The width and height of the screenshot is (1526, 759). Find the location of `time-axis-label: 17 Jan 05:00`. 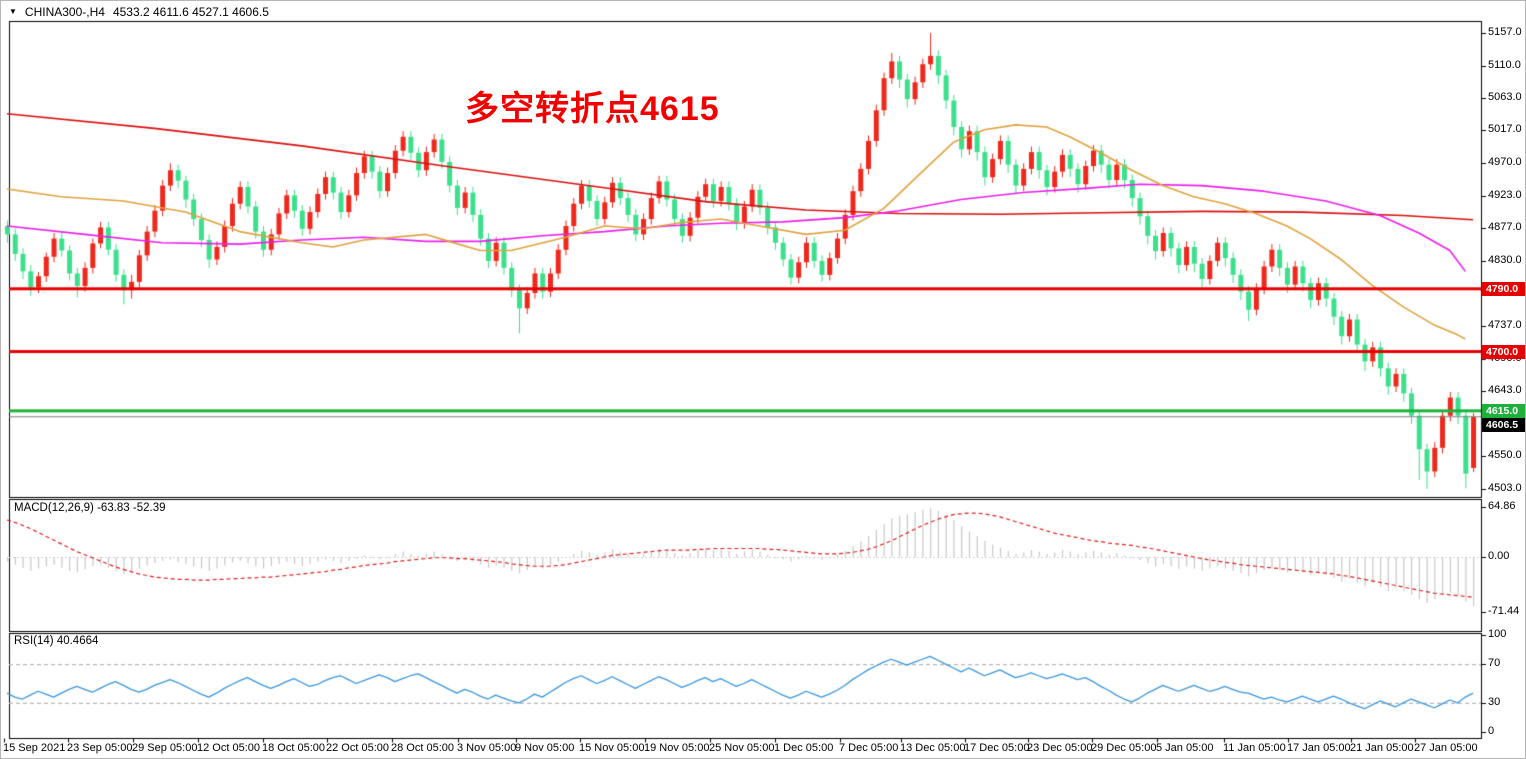

time-axis-label: 17 Jan 05:00 is located at coordinates (1319, 748).